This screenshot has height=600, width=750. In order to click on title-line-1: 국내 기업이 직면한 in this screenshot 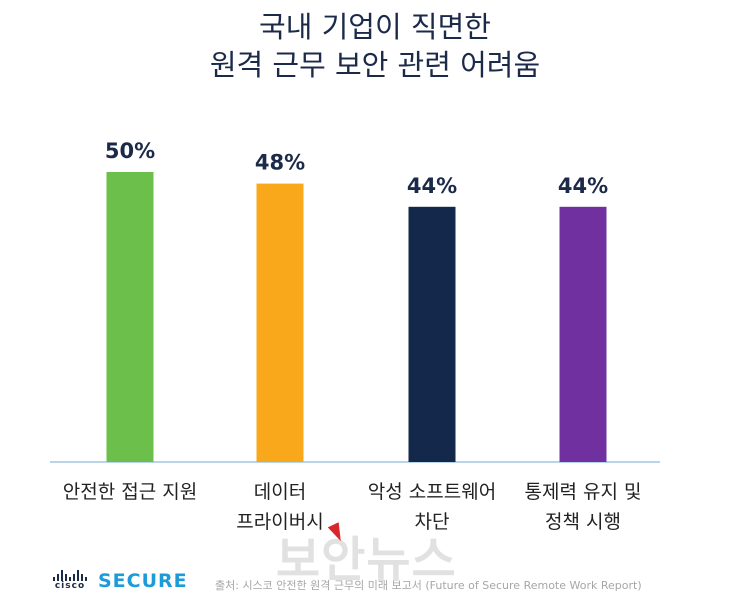, I will do `click(375, 27)`.